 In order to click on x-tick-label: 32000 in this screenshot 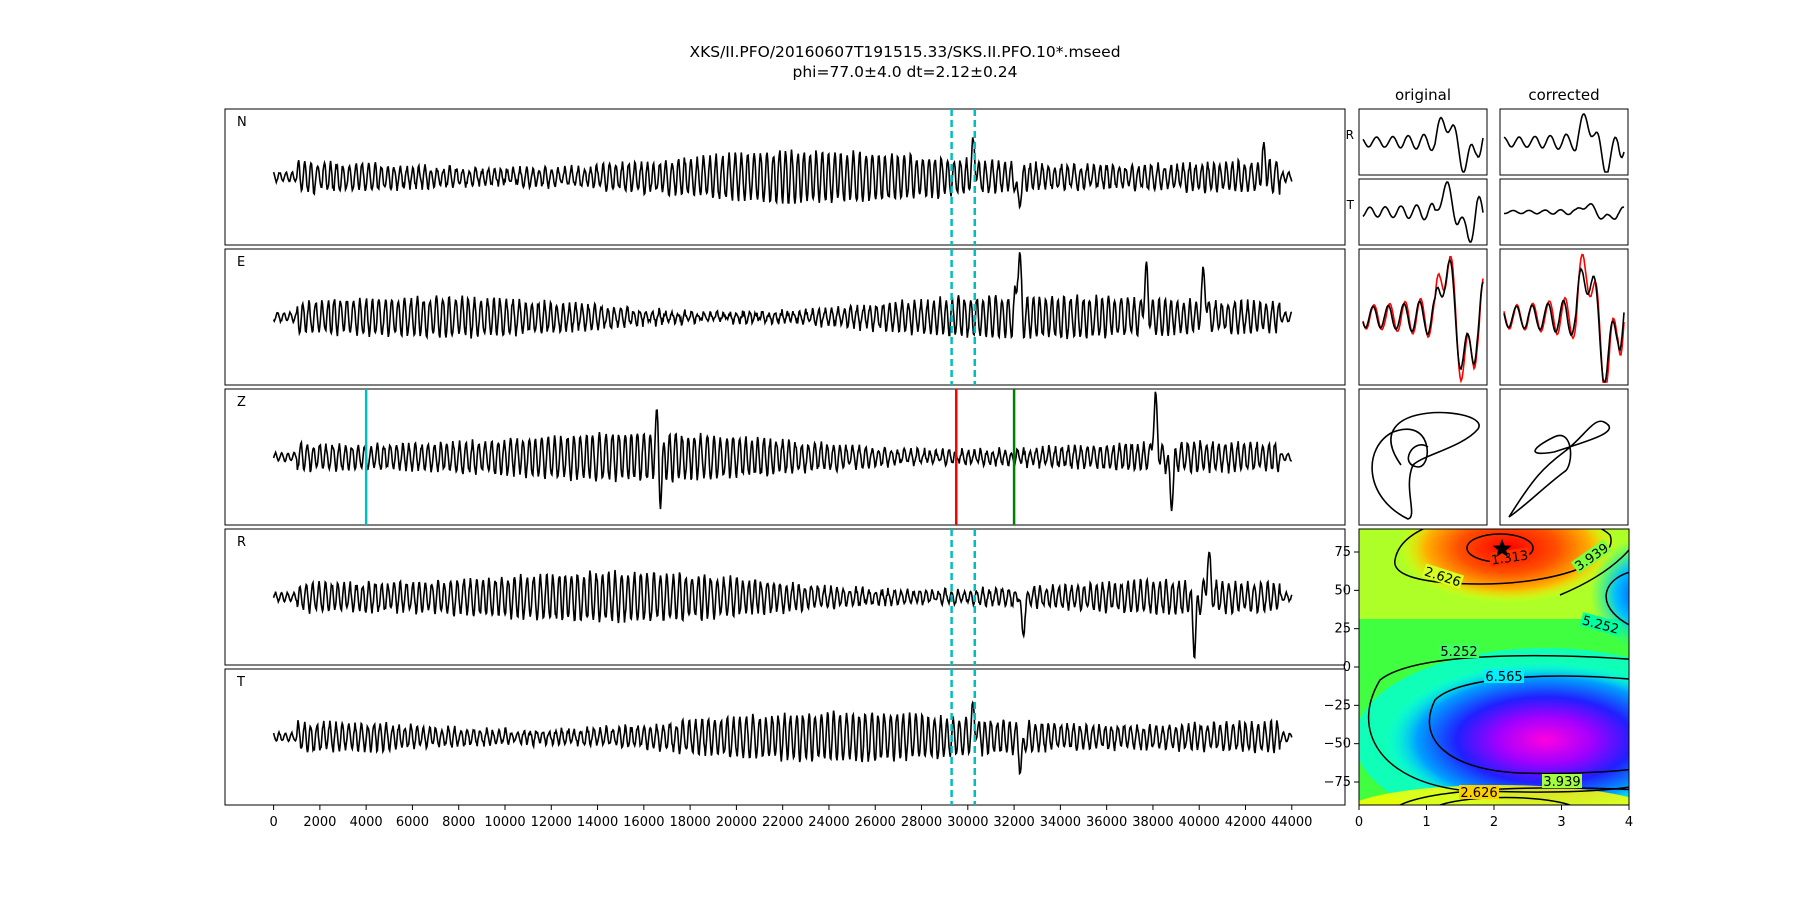, I will do `click(1013, 822)`.